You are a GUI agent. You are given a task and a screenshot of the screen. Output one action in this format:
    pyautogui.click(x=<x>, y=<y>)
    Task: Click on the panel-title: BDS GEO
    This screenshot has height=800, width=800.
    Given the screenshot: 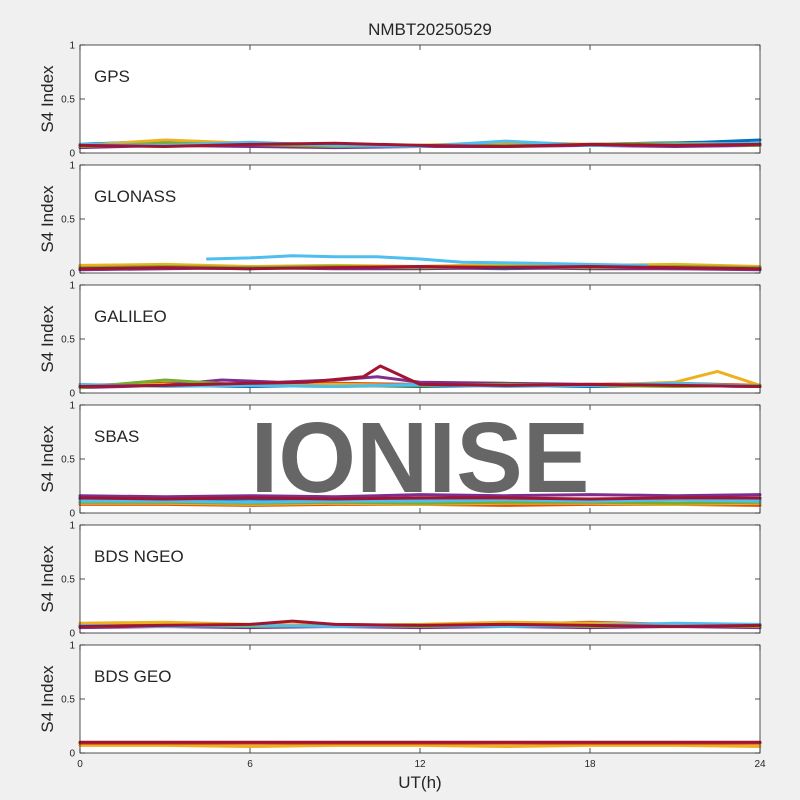 What is the action you would take?
    pyautogui.click(x=132, y=676)
    